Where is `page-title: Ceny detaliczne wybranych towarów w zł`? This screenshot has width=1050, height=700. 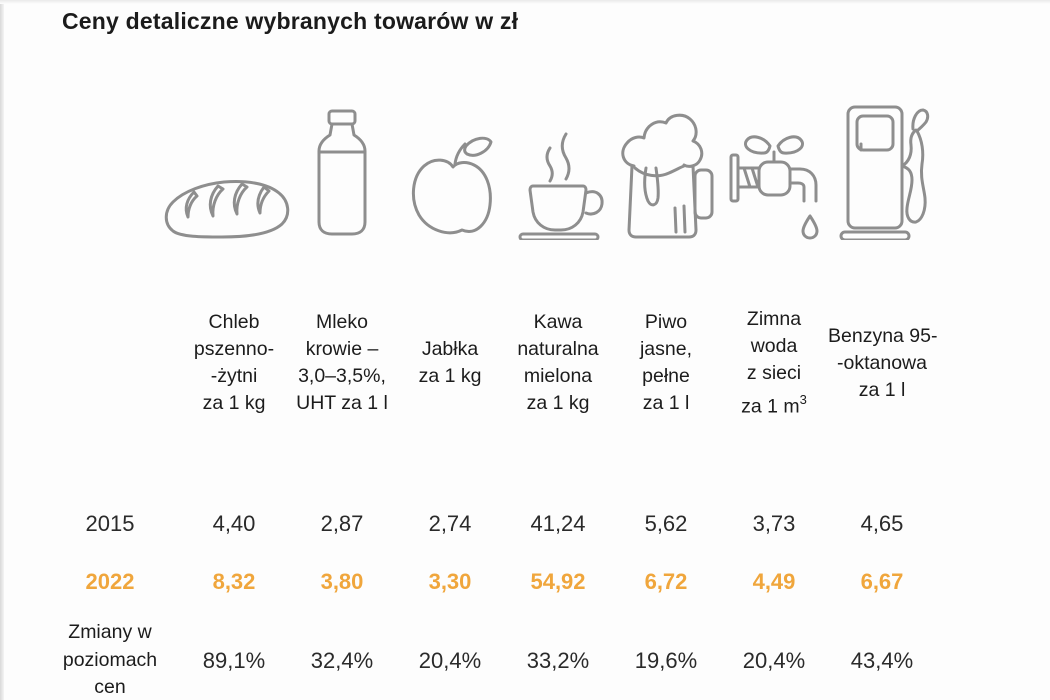 page-title: Ceny detaliczne wybranych towarów w zł is located at coordinates (290, 21).